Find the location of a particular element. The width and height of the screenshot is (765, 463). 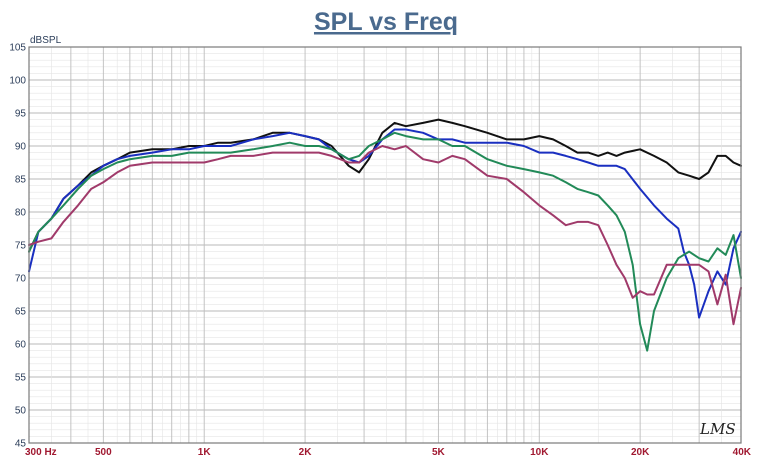

y-tick-labels: 45 50 55 60 65 70 75 80 85 90 95 100 105 is located at coordinates (17, 246).